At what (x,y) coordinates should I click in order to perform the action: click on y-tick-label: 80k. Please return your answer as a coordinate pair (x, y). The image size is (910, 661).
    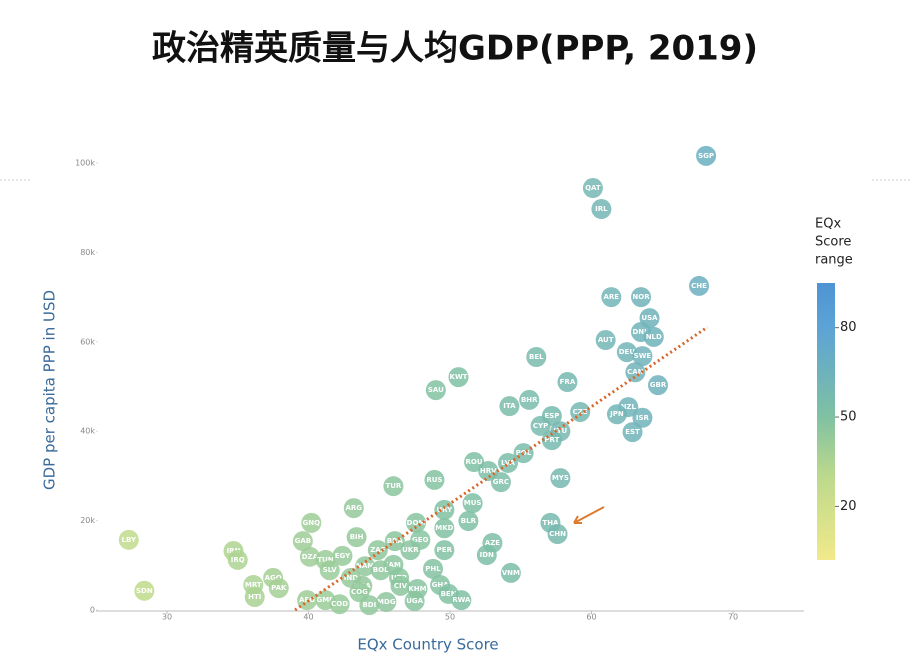
    Looking at the image, I should click on (87, 252).